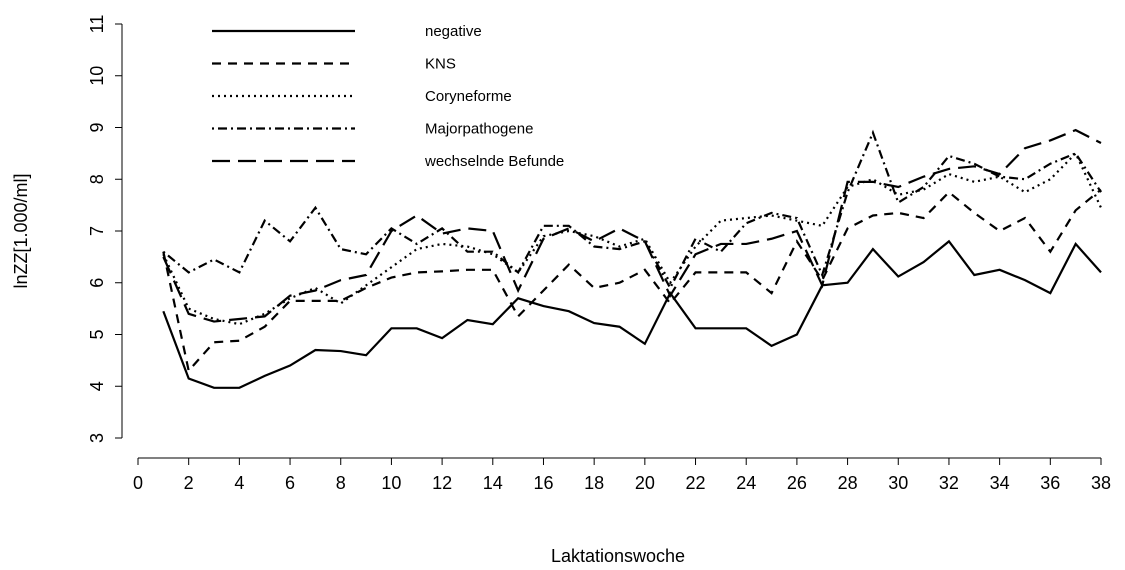 This screenshot has width=1125, height=570. Describe the element at coordinates (290, 483) in the screenshot. I see `x-tick-label: 6` at that location.